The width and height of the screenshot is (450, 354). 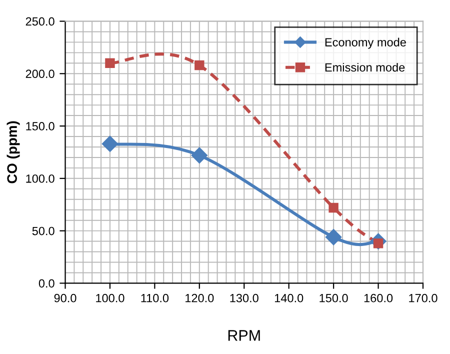 What do you see at coordinates (43, 231) in the screenshot?
I see `y-tick-label: 50.0` at bounding box center [43, 231].